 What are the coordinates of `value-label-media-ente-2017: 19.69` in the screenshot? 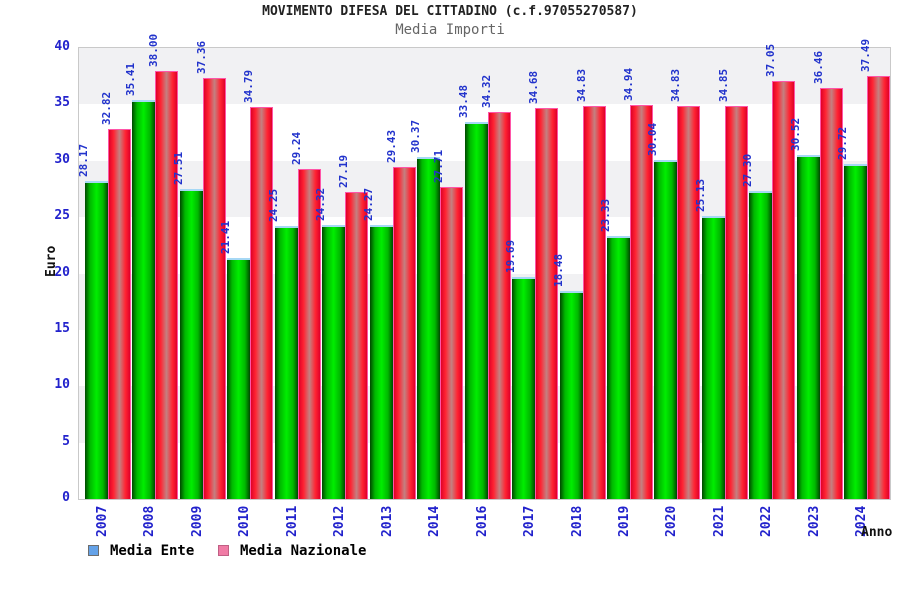 It's located at (511, 256).